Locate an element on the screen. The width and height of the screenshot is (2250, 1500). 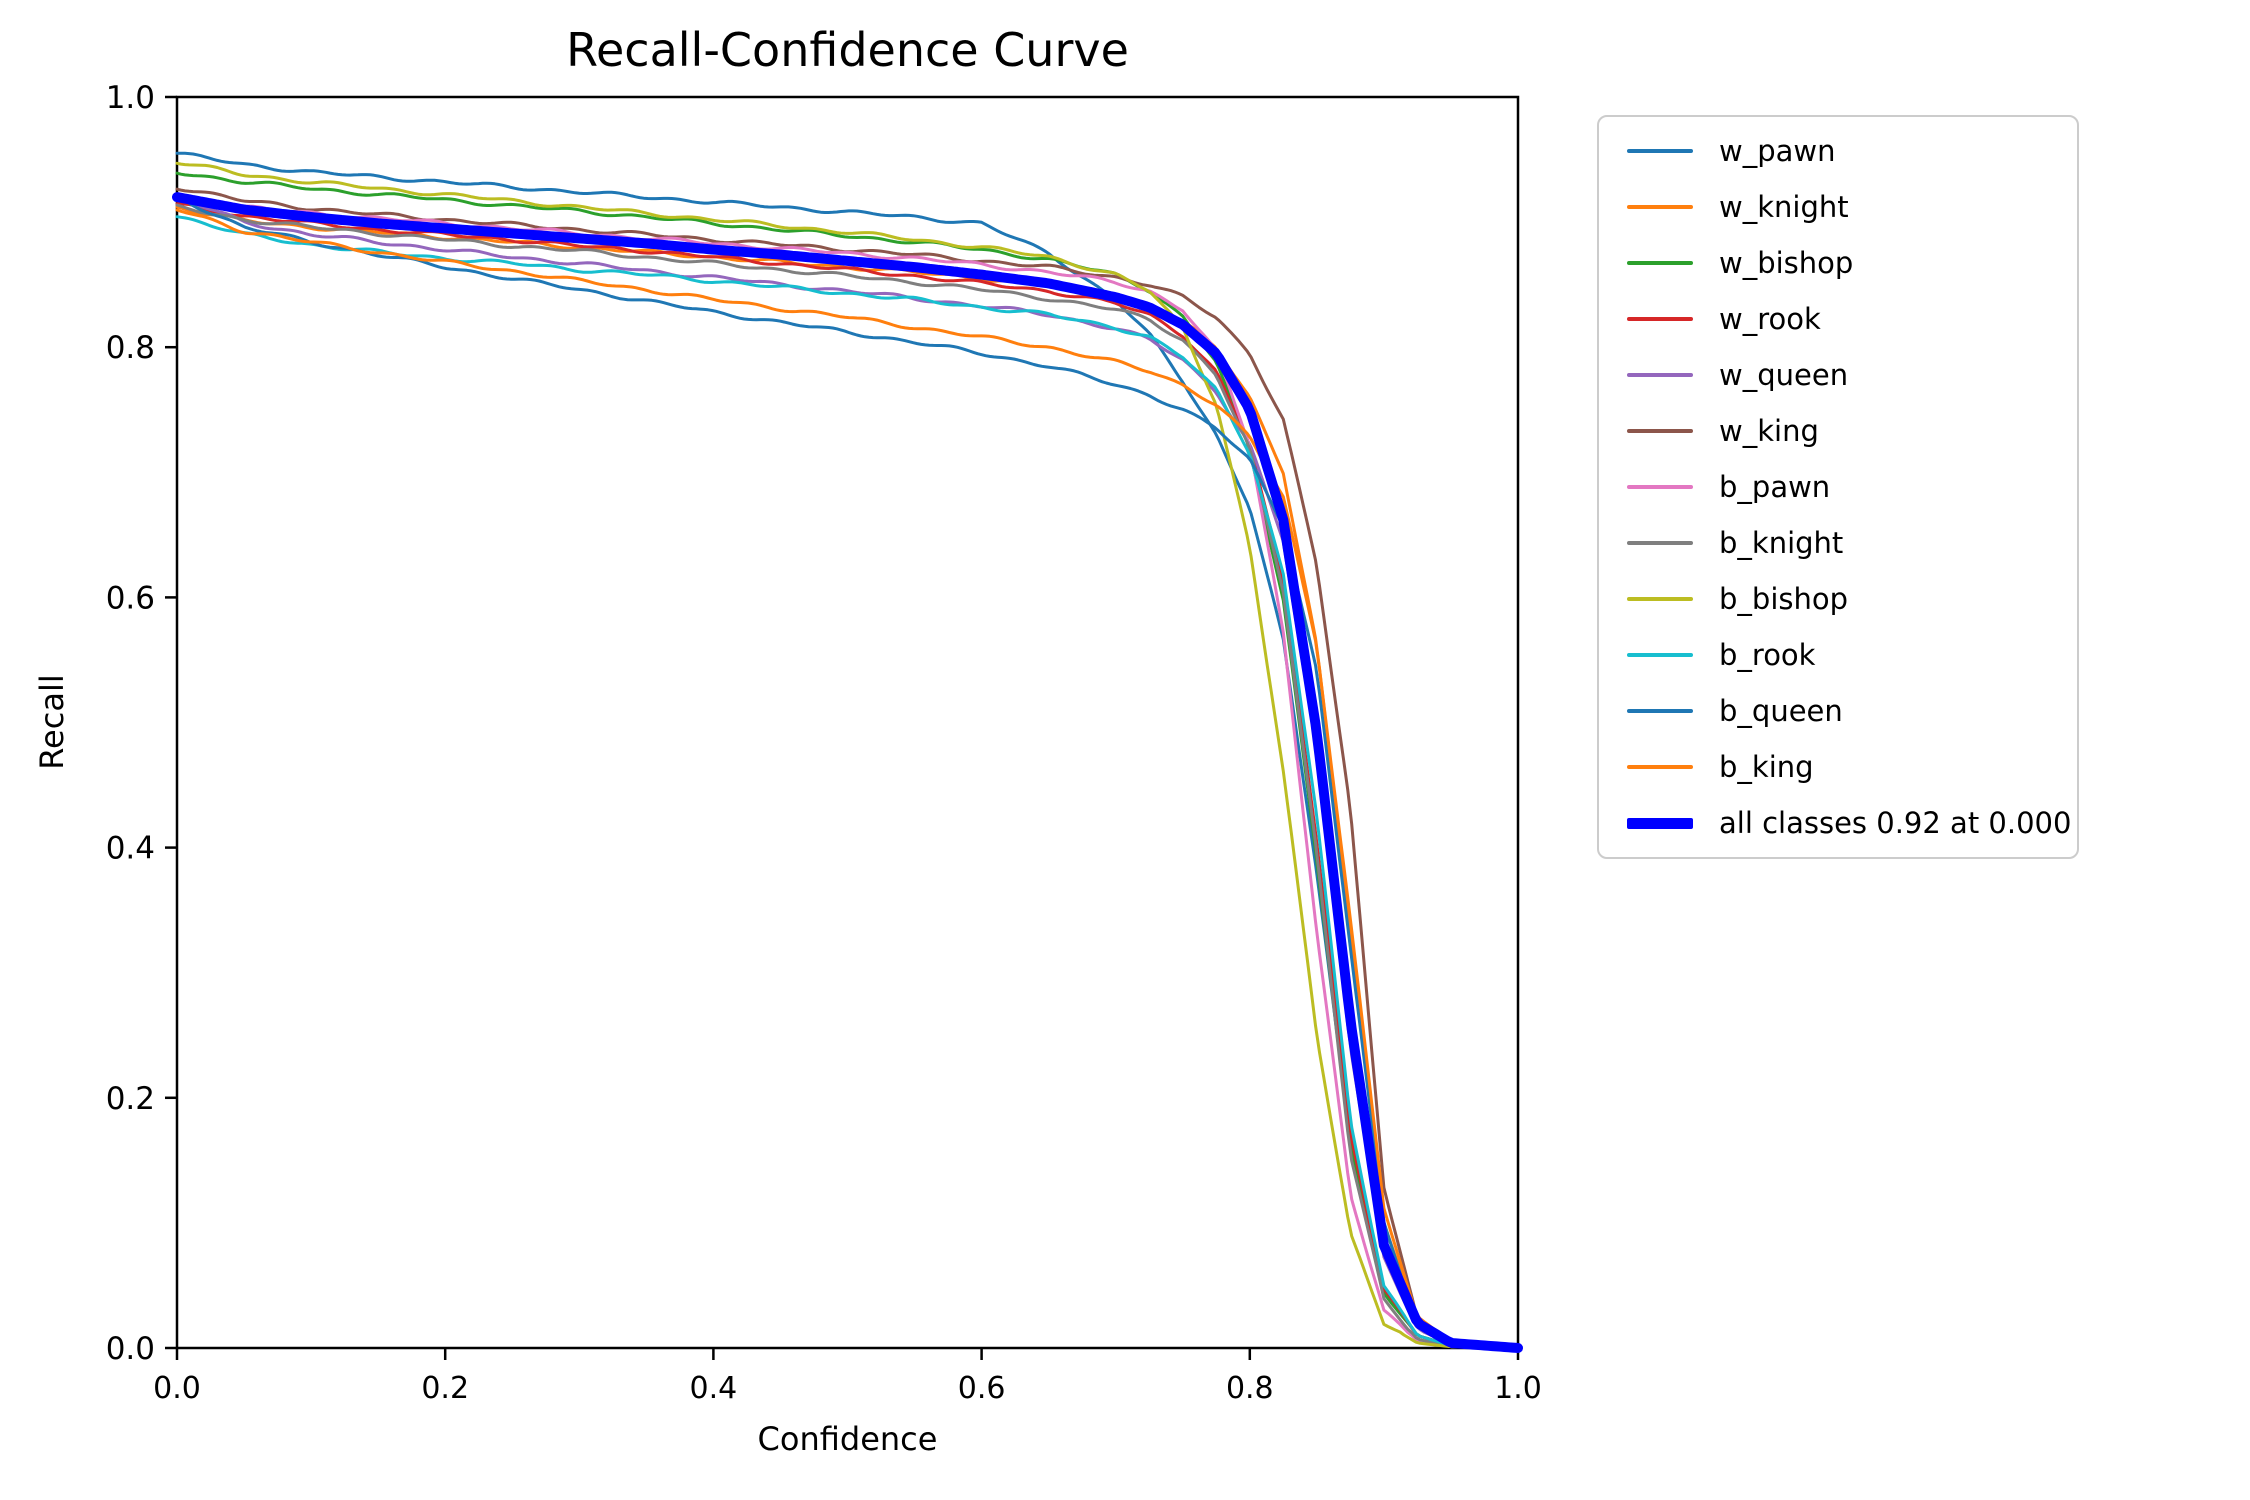
legend-item: w_king is located at coordinates (1838, 431).